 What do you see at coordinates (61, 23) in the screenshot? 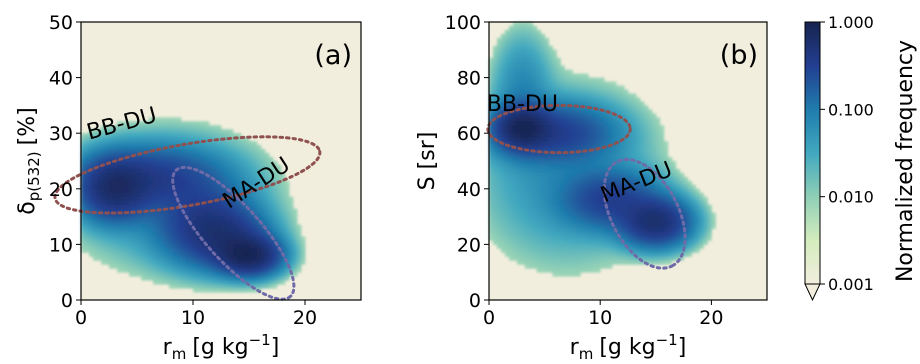
I see `y-tick-label: 50` at bounding box center [61, 23].